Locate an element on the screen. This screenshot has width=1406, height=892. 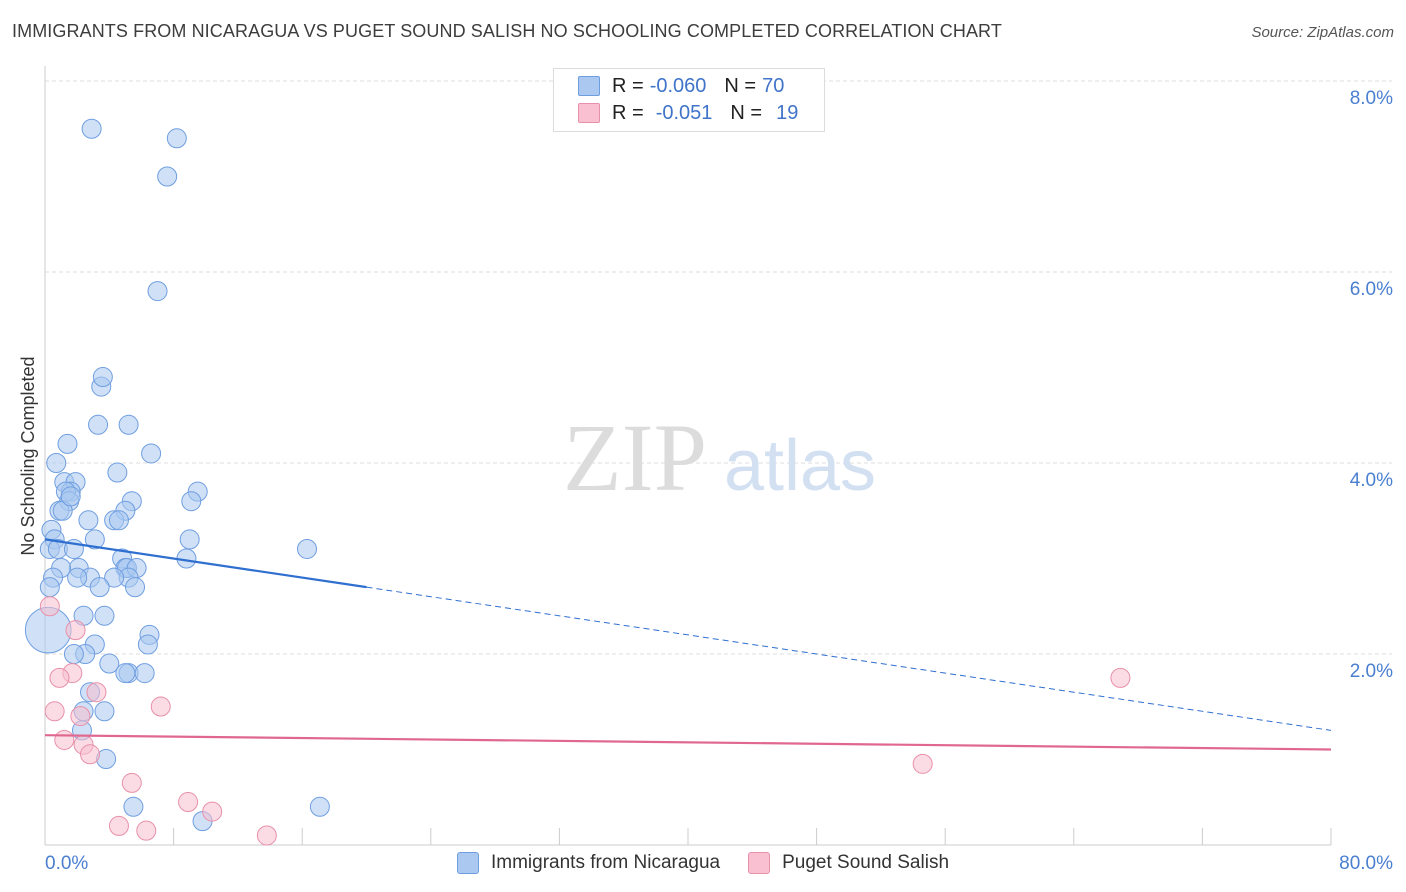
source-label: Source: ZipAtlas.com is located at coordinates (1322, 32).